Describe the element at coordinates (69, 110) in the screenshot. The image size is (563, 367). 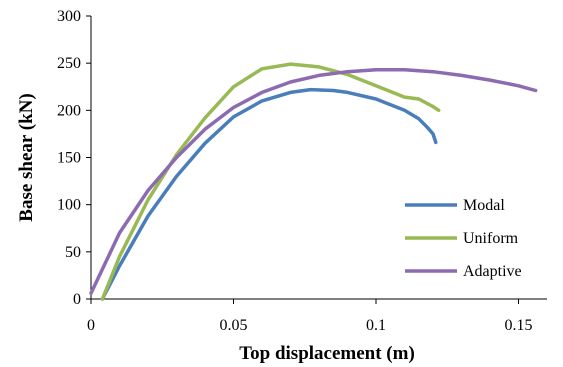
I see `y-tick-label: 200` at that location.